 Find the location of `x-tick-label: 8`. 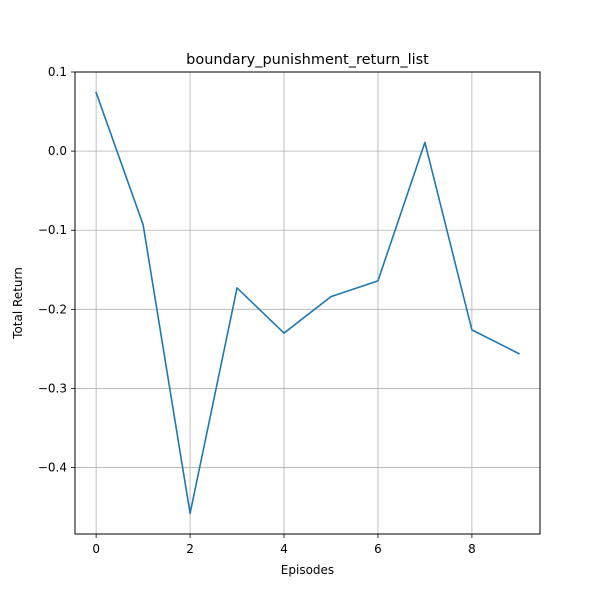

x-tick-label: 8 is located at coordinates (472, 549).